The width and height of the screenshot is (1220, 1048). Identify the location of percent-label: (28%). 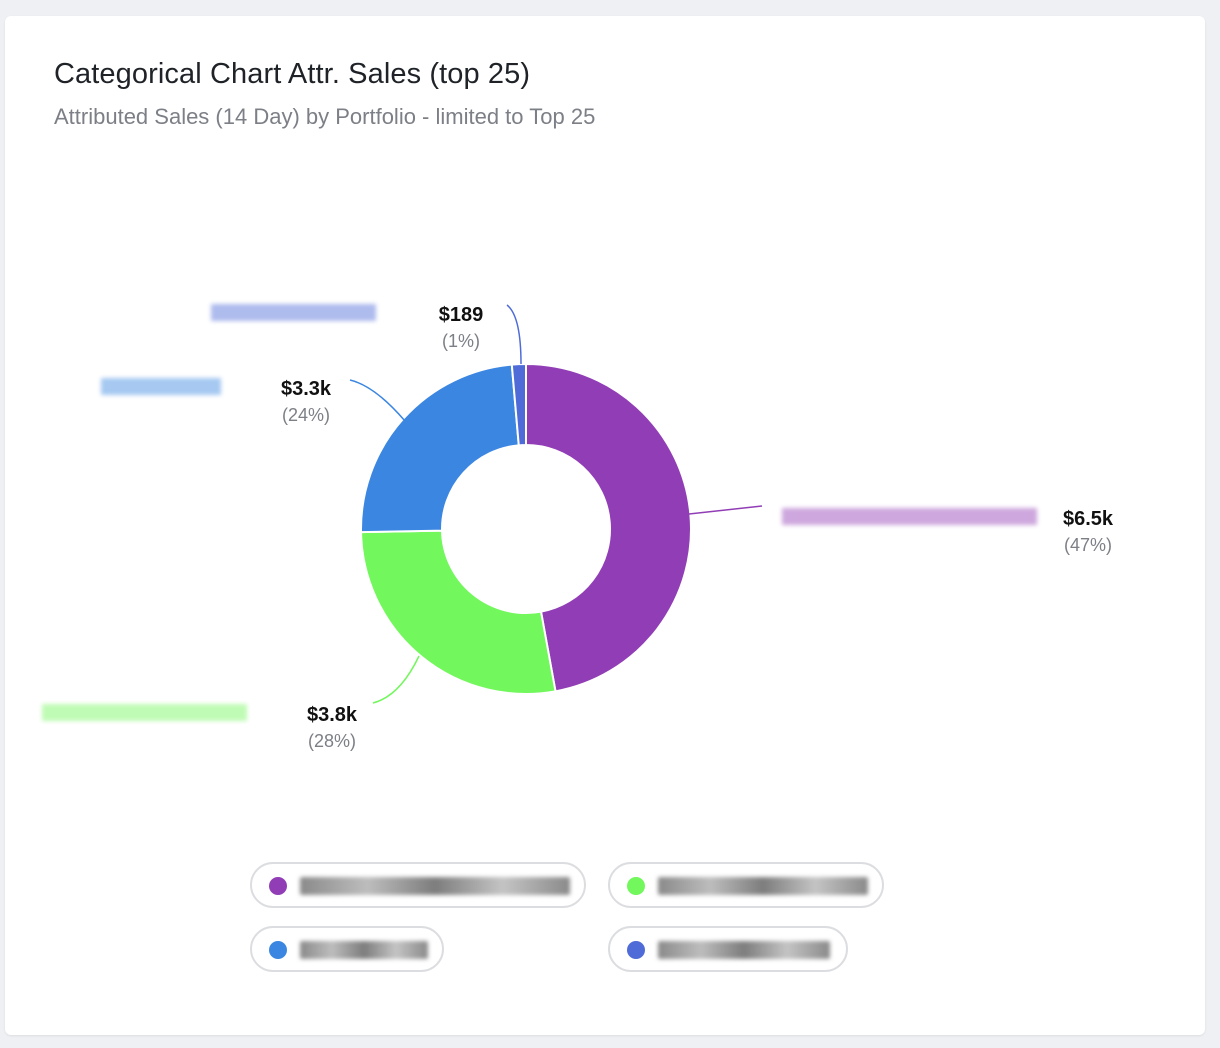
(332, 741).